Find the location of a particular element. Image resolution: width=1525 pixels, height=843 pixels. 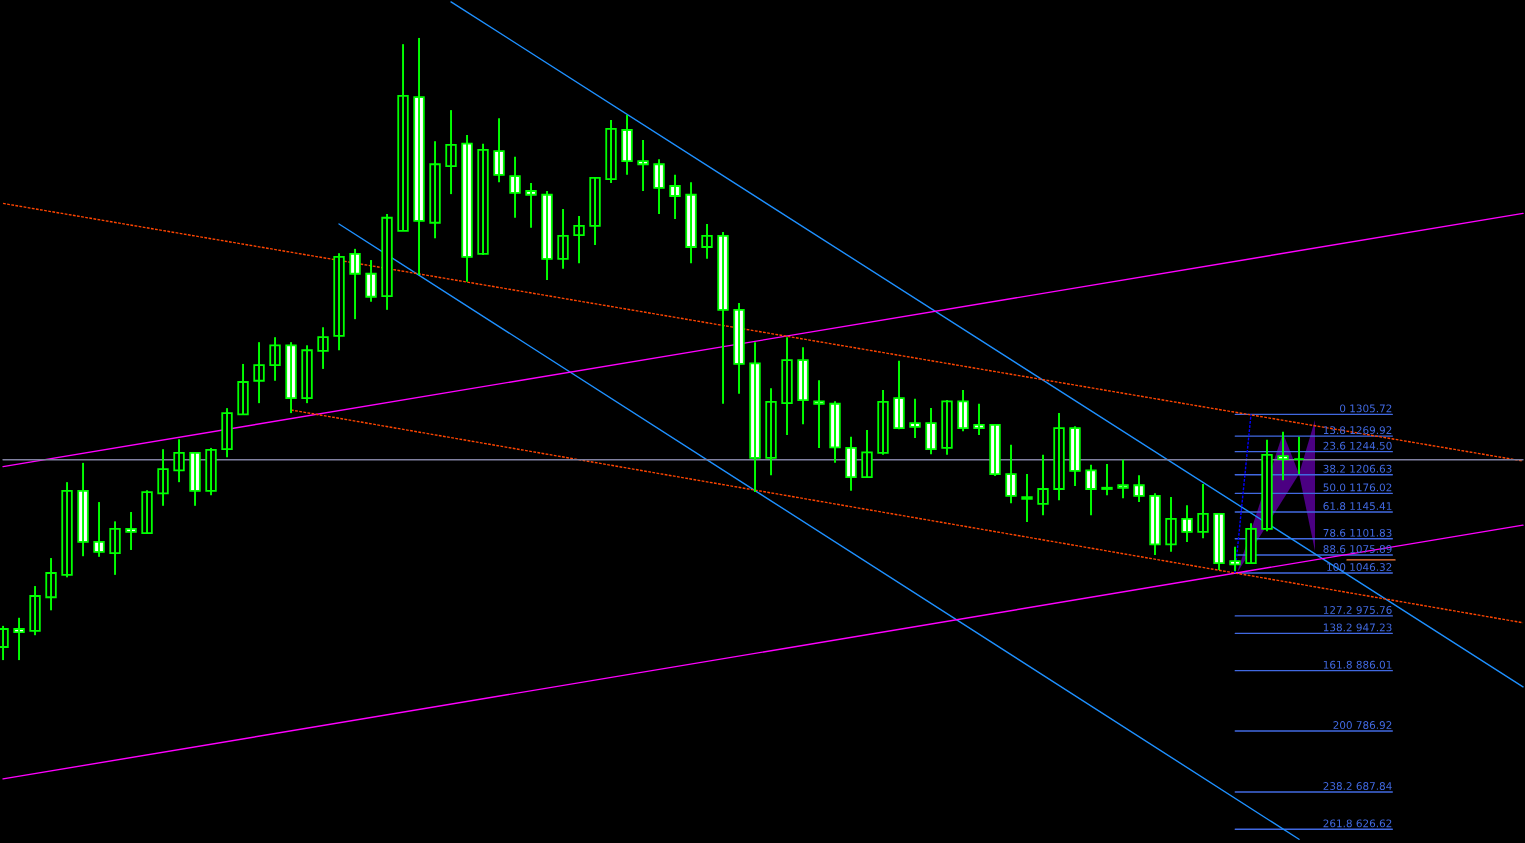

annotation: 127.2 975.76 is located at coordinates (1357, 610).